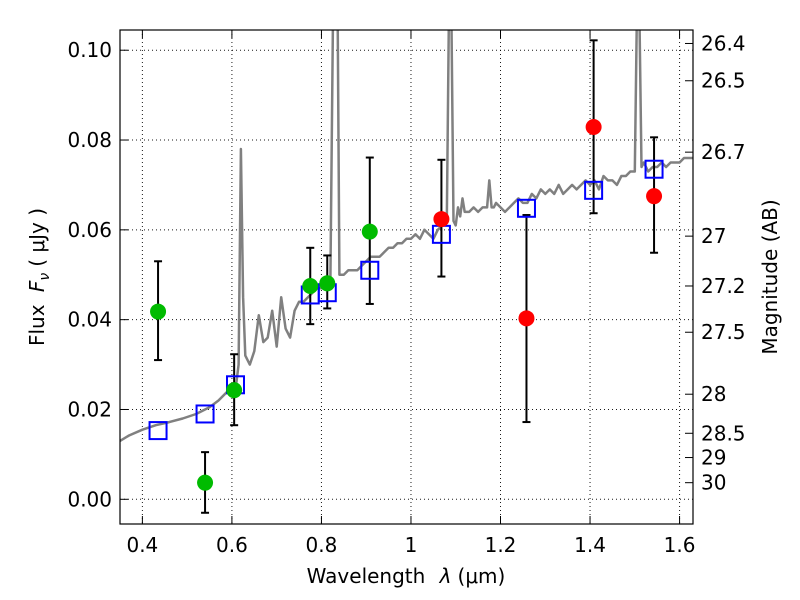 This screenshot has height=600, width=800. What do you see at coordinates (322, 545) in the screenshot?
I see `x-tick-label: 0.8` at bounding box center [322, 545].